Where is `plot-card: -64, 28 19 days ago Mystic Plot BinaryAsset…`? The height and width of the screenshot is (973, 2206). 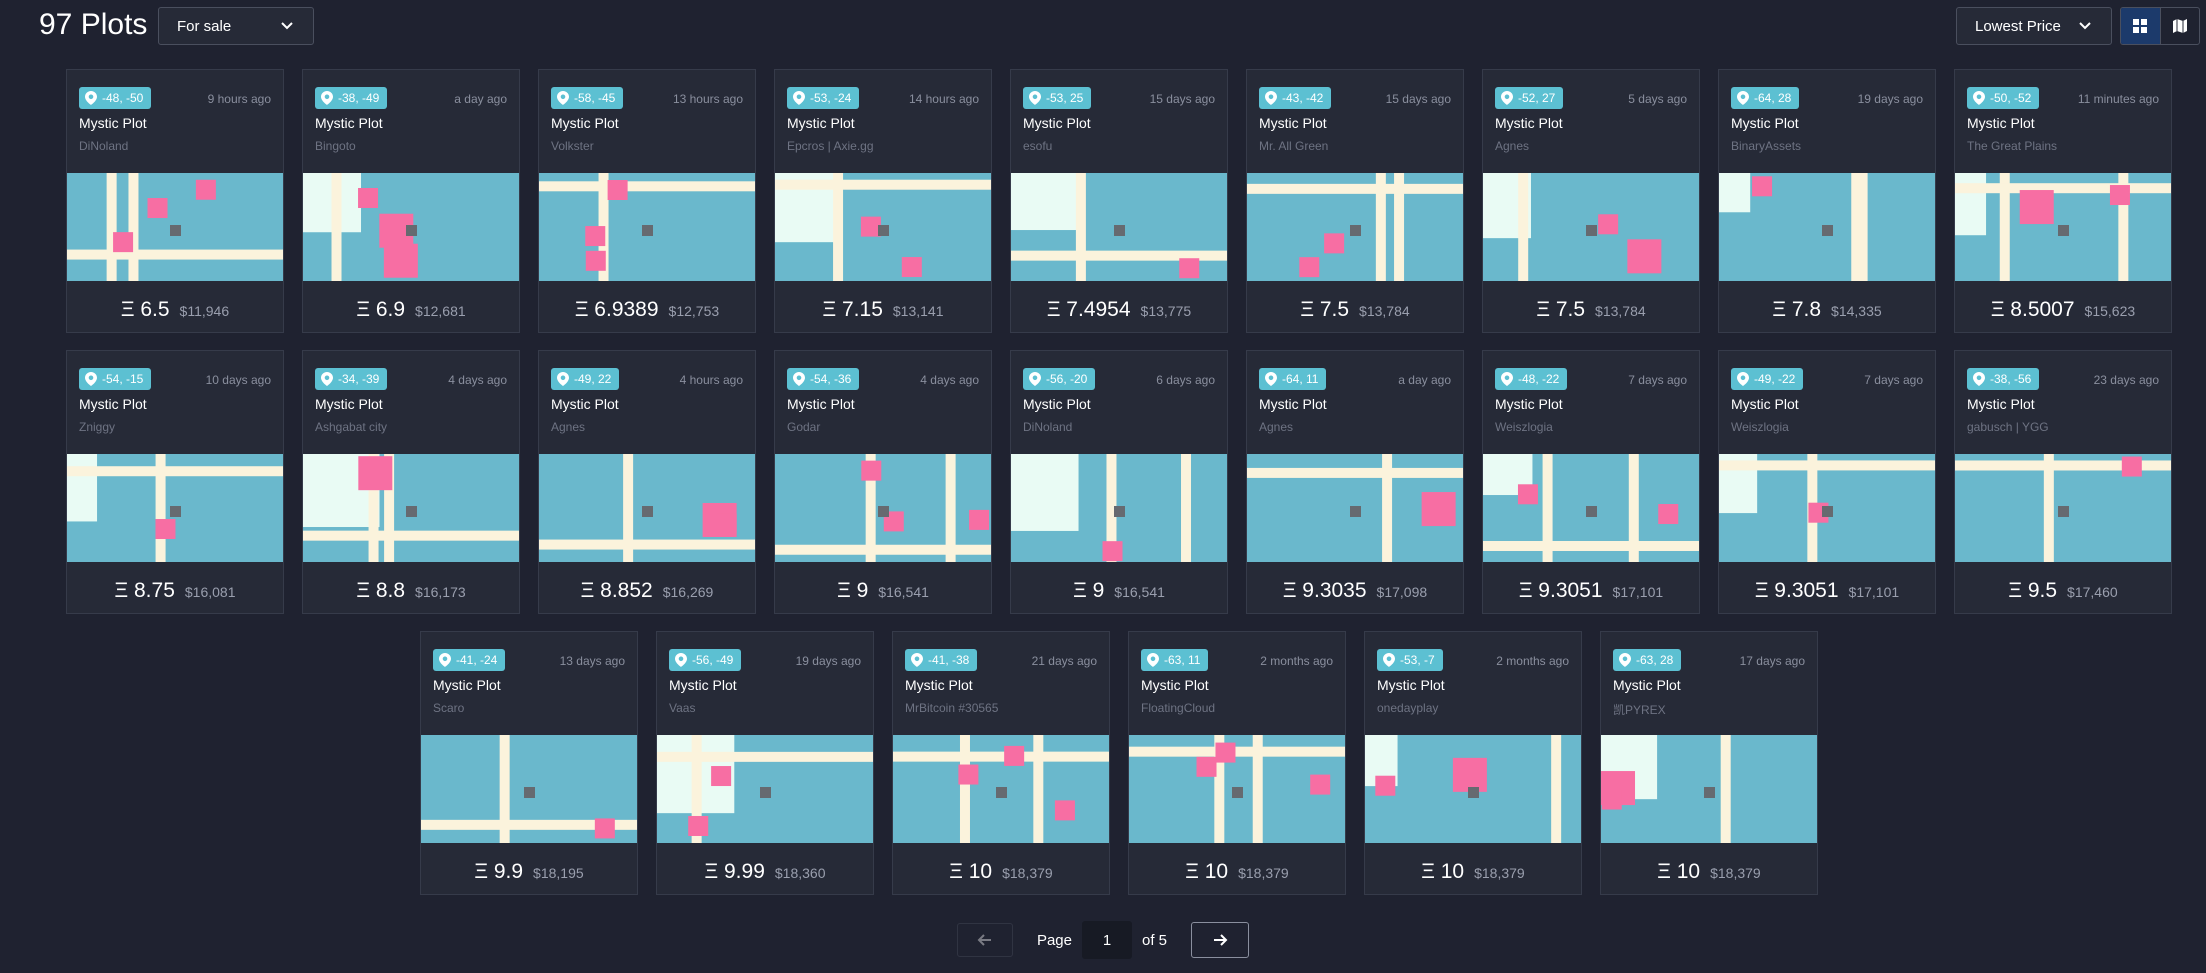 plot-card: -64, 28 19 days ago Mystic Plot BinaryAsset… is located at coordinates (1827, 201).